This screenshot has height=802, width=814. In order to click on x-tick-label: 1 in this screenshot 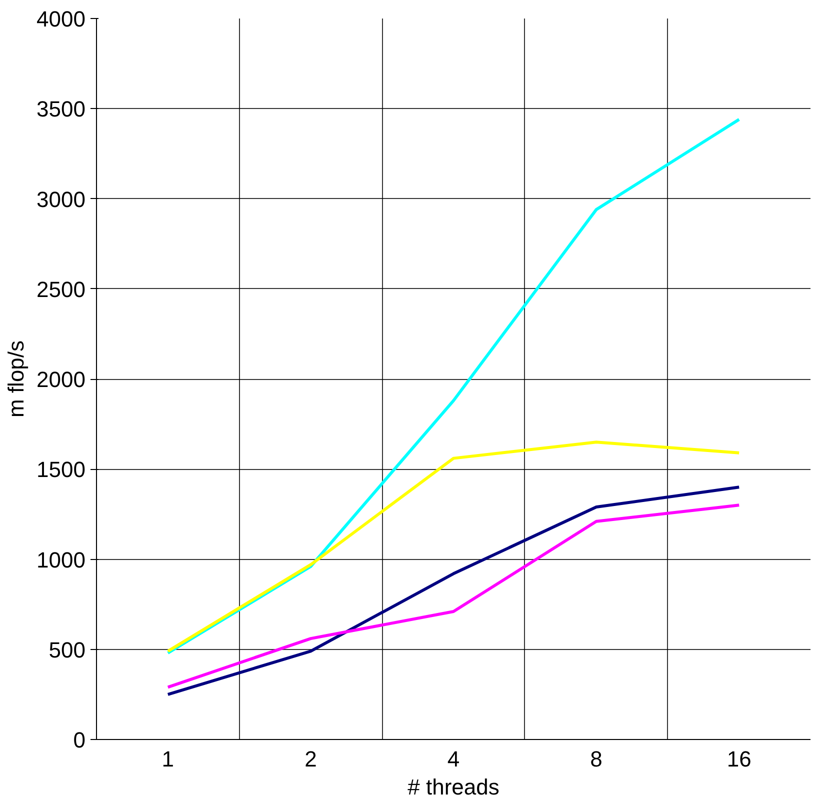, I will do `click(168, 759)`.